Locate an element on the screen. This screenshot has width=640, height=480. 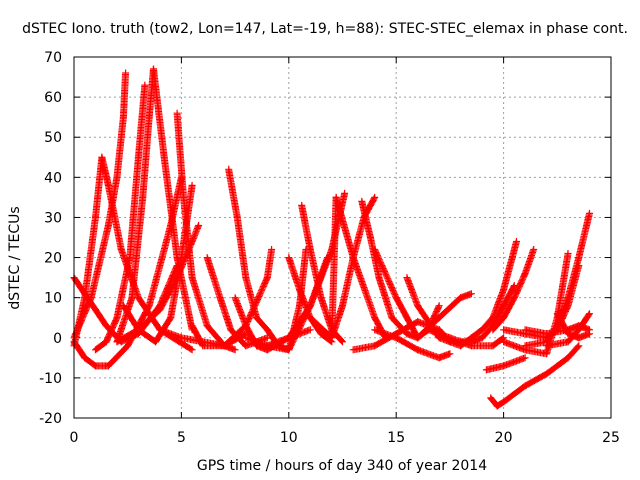
y-tick-label: 20 is located at coordinates (53, 259).